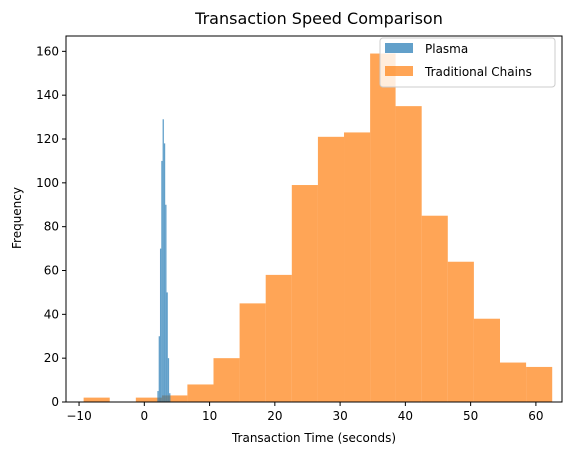  Describe the element at coordinates (55, 402) in the screenshot. I see `y-tick-label: 0` at that location.